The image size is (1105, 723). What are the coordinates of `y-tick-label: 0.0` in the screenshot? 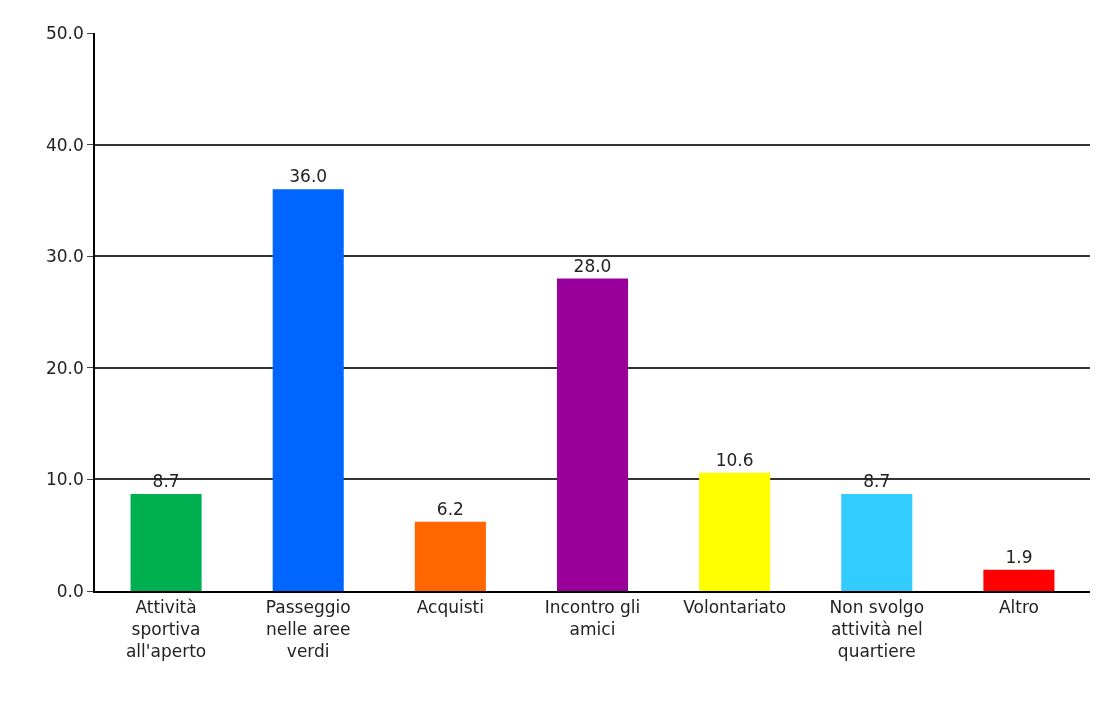 It's located at (70, 590).